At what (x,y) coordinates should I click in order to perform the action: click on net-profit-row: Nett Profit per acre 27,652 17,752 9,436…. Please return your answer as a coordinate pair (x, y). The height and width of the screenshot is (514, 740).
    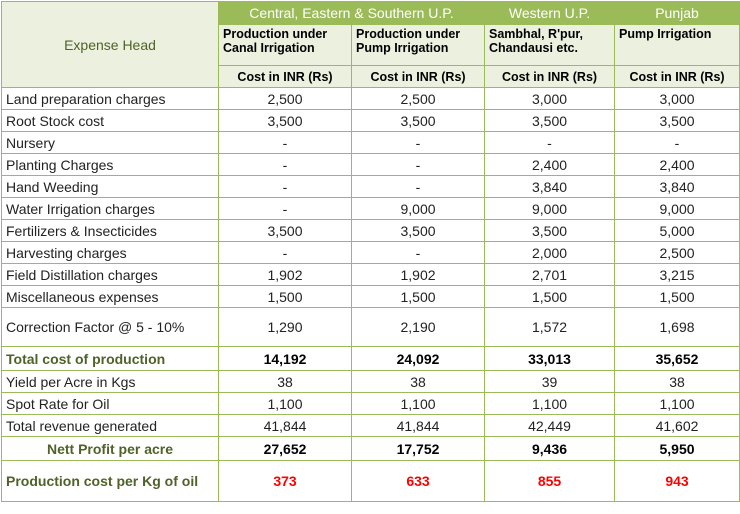
    Looking at the image, I should click on (370, 448).